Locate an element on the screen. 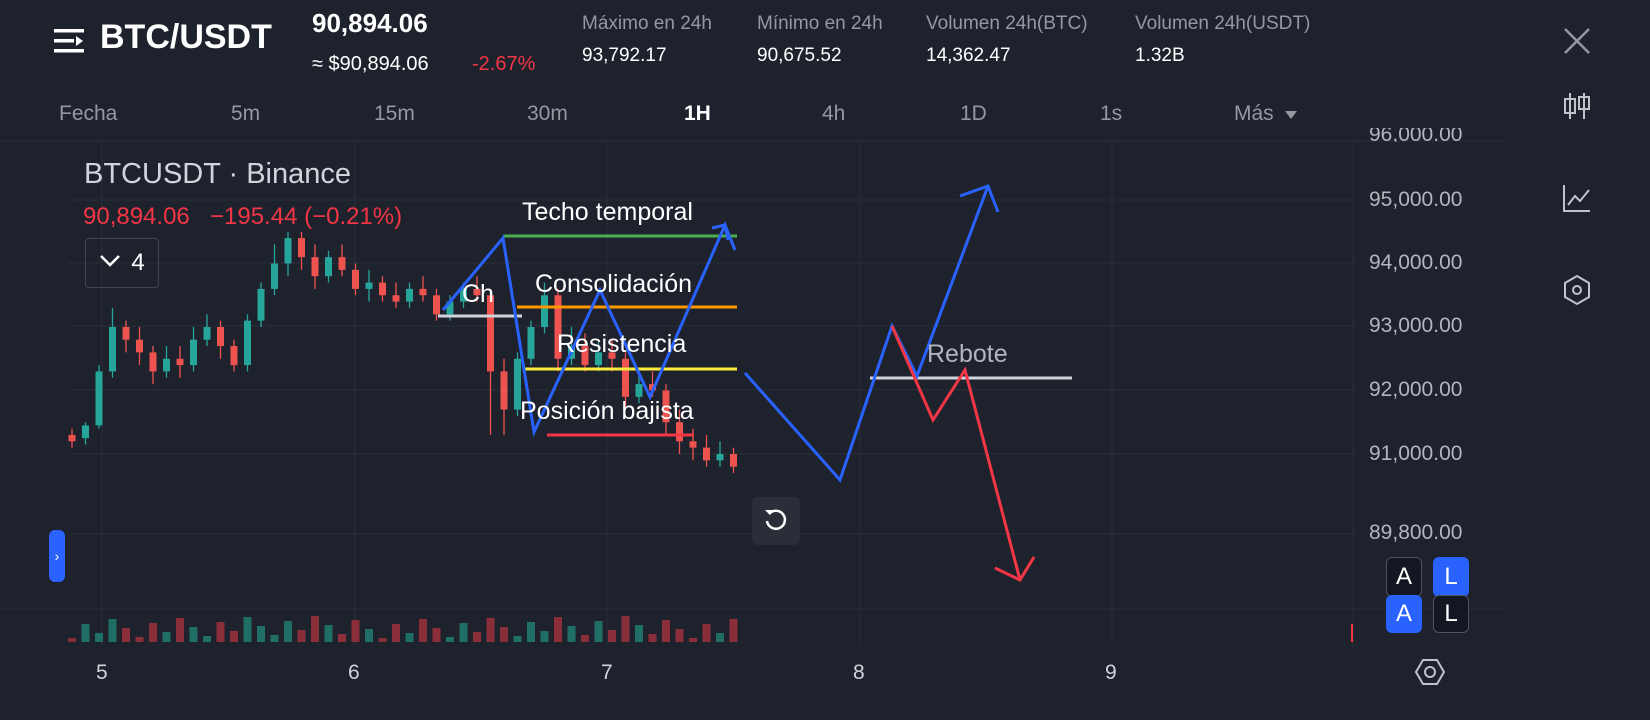 The image size is (1650, 720). log-scale-button-2: L is located at coordinates (1451, 614).